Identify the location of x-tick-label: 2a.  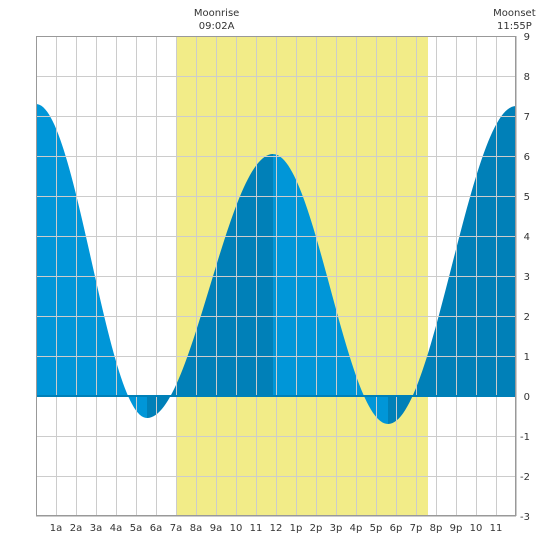
(76, 528).